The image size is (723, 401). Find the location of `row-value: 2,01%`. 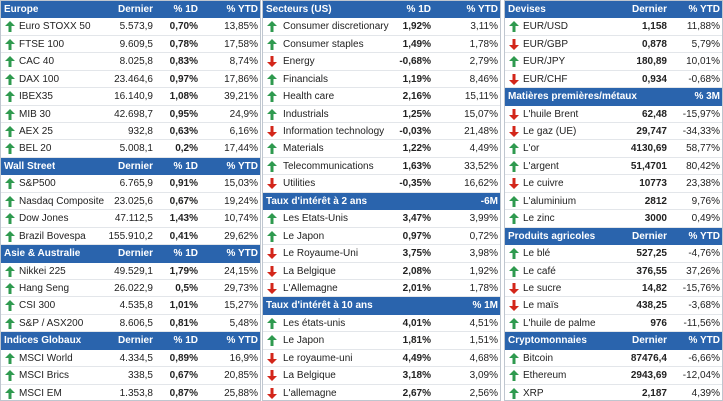

row-value: 2,01% is located at coordinates (416, 288).